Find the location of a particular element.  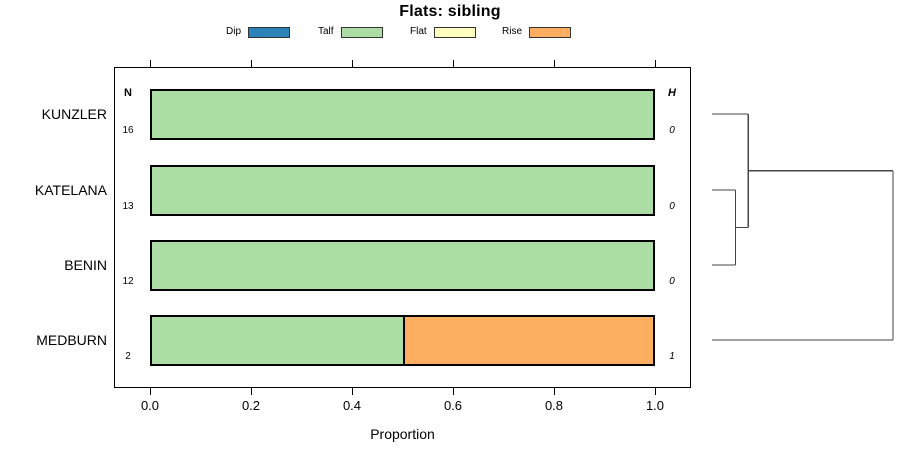

category-label-kunzler: KUNZLER is located at coordinates (74, 114).